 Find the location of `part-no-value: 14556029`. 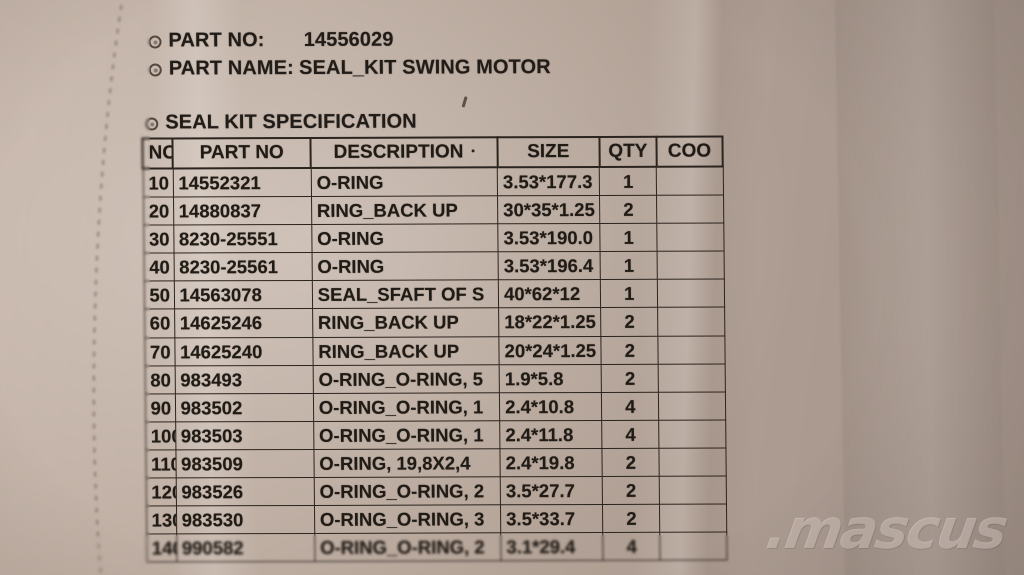

part-no-value: 14556029 is located at coordinates (348, 39).